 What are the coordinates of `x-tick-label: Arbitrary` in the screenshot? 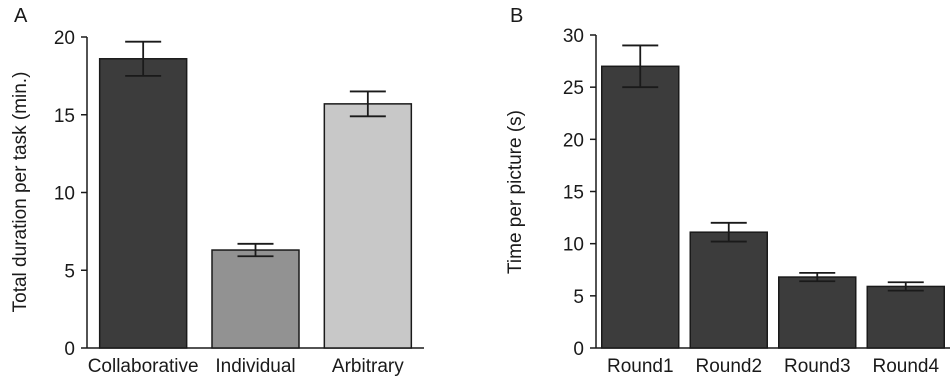 It's located at (368, 366).